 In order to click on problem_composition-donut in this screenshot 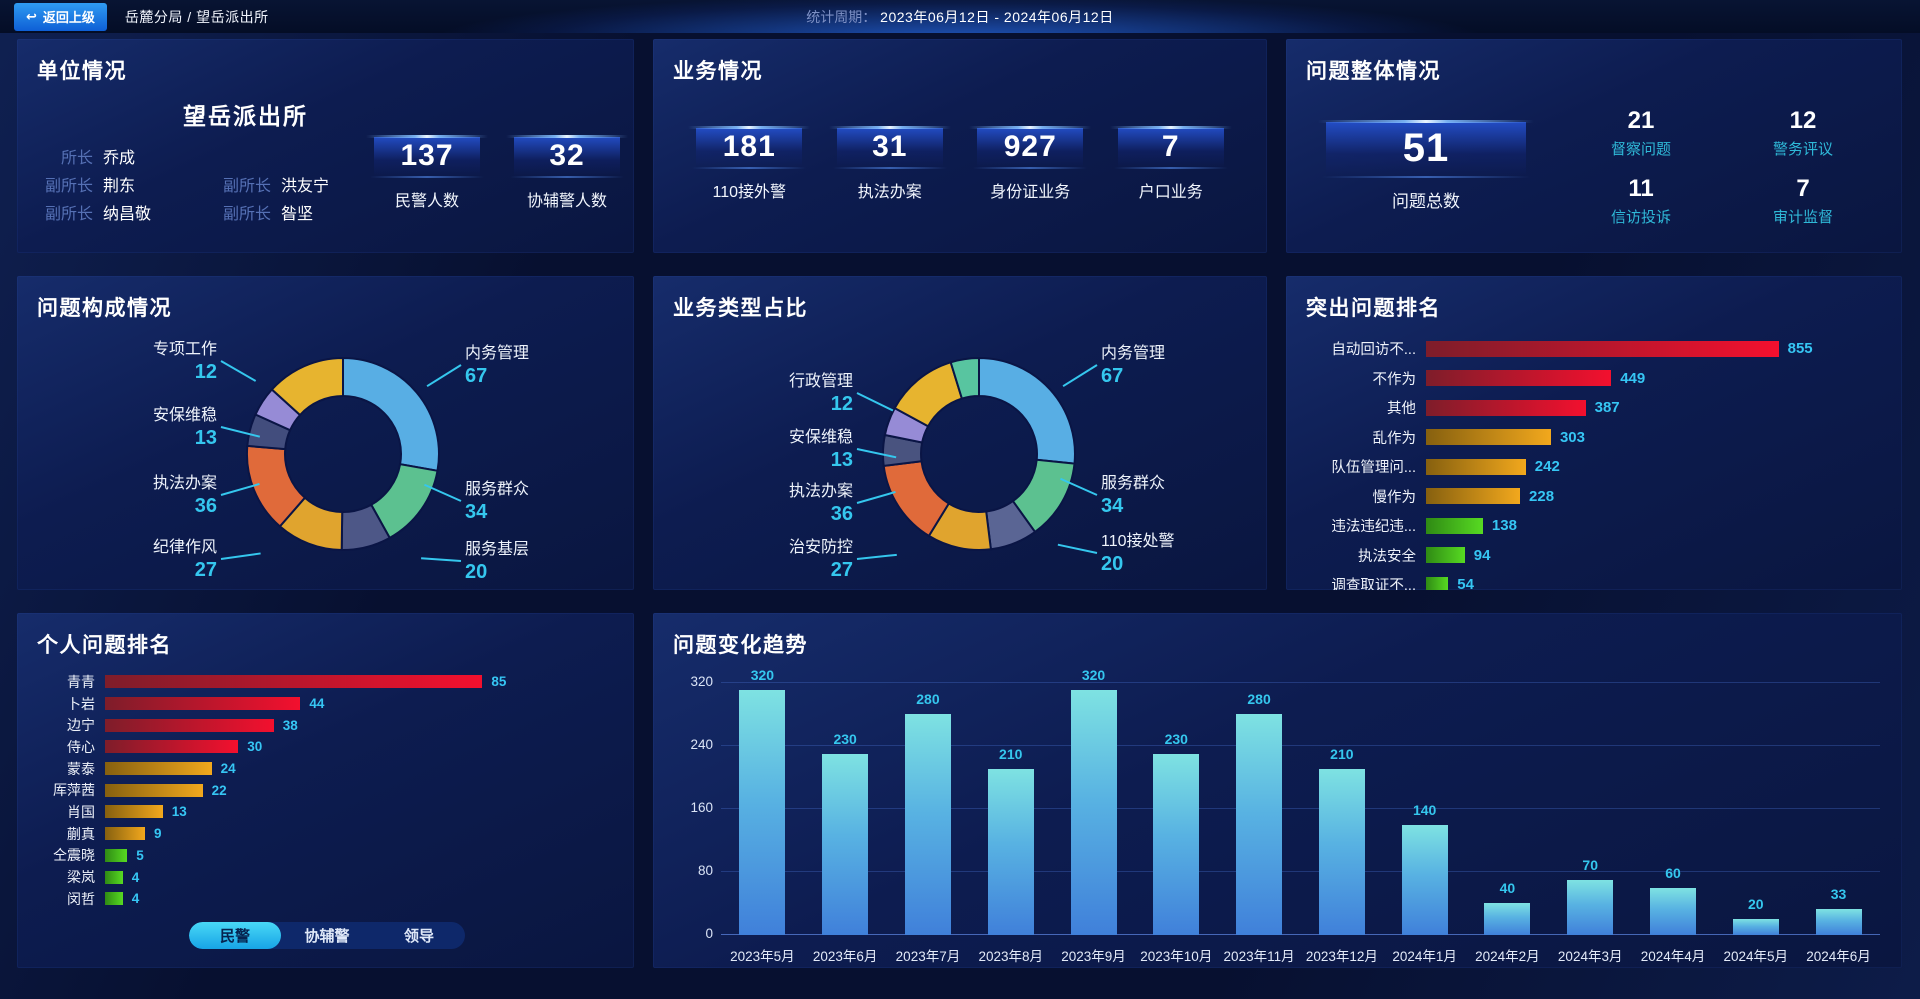, I will do `click(342, 454)`.